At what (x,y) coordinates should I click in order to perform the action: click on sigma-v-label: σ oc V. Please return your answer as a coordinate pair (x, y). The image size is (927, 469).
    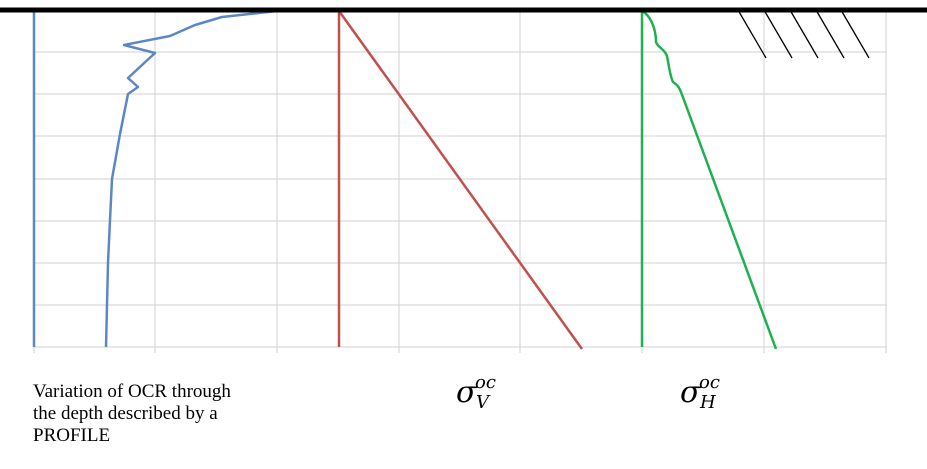
    Looking at the image, I should click on (476, 393).